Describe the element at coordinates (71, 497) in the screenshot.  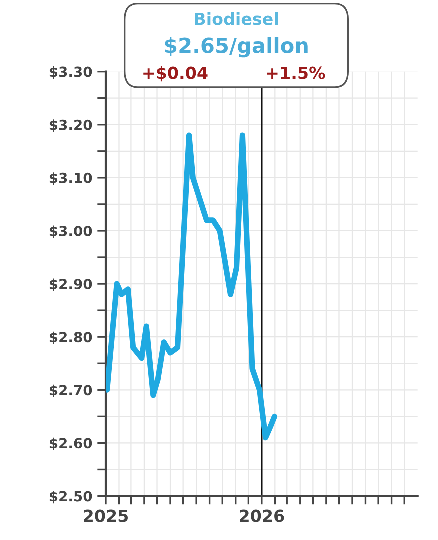
I see `y-tick-label: $2.50` at that location.